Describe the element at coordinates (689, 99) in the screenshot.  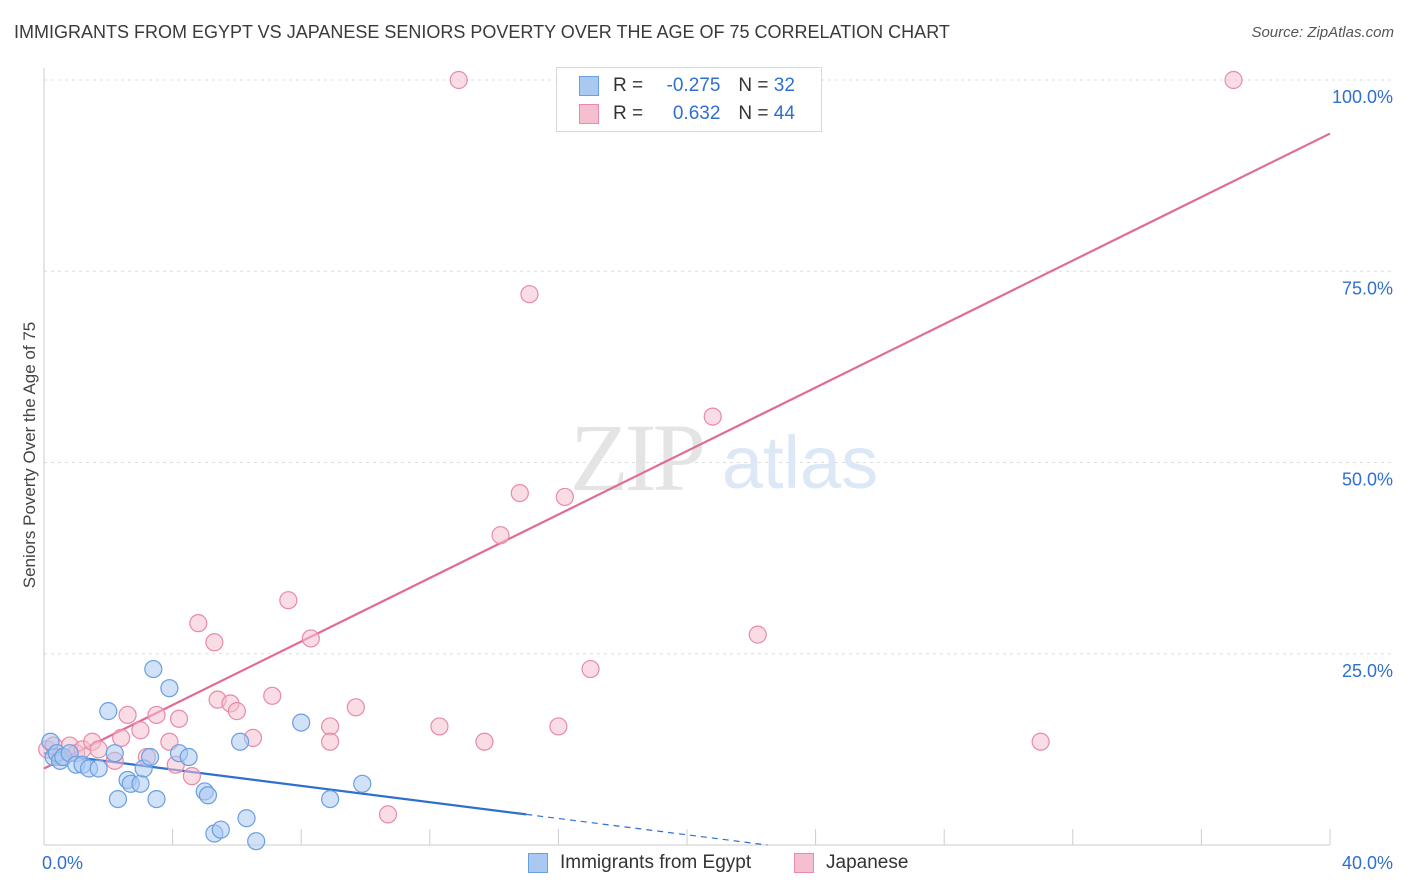
I see `correlation-legend: R = -0.275 N = 32 R = 0.632 N = 44` at that location.